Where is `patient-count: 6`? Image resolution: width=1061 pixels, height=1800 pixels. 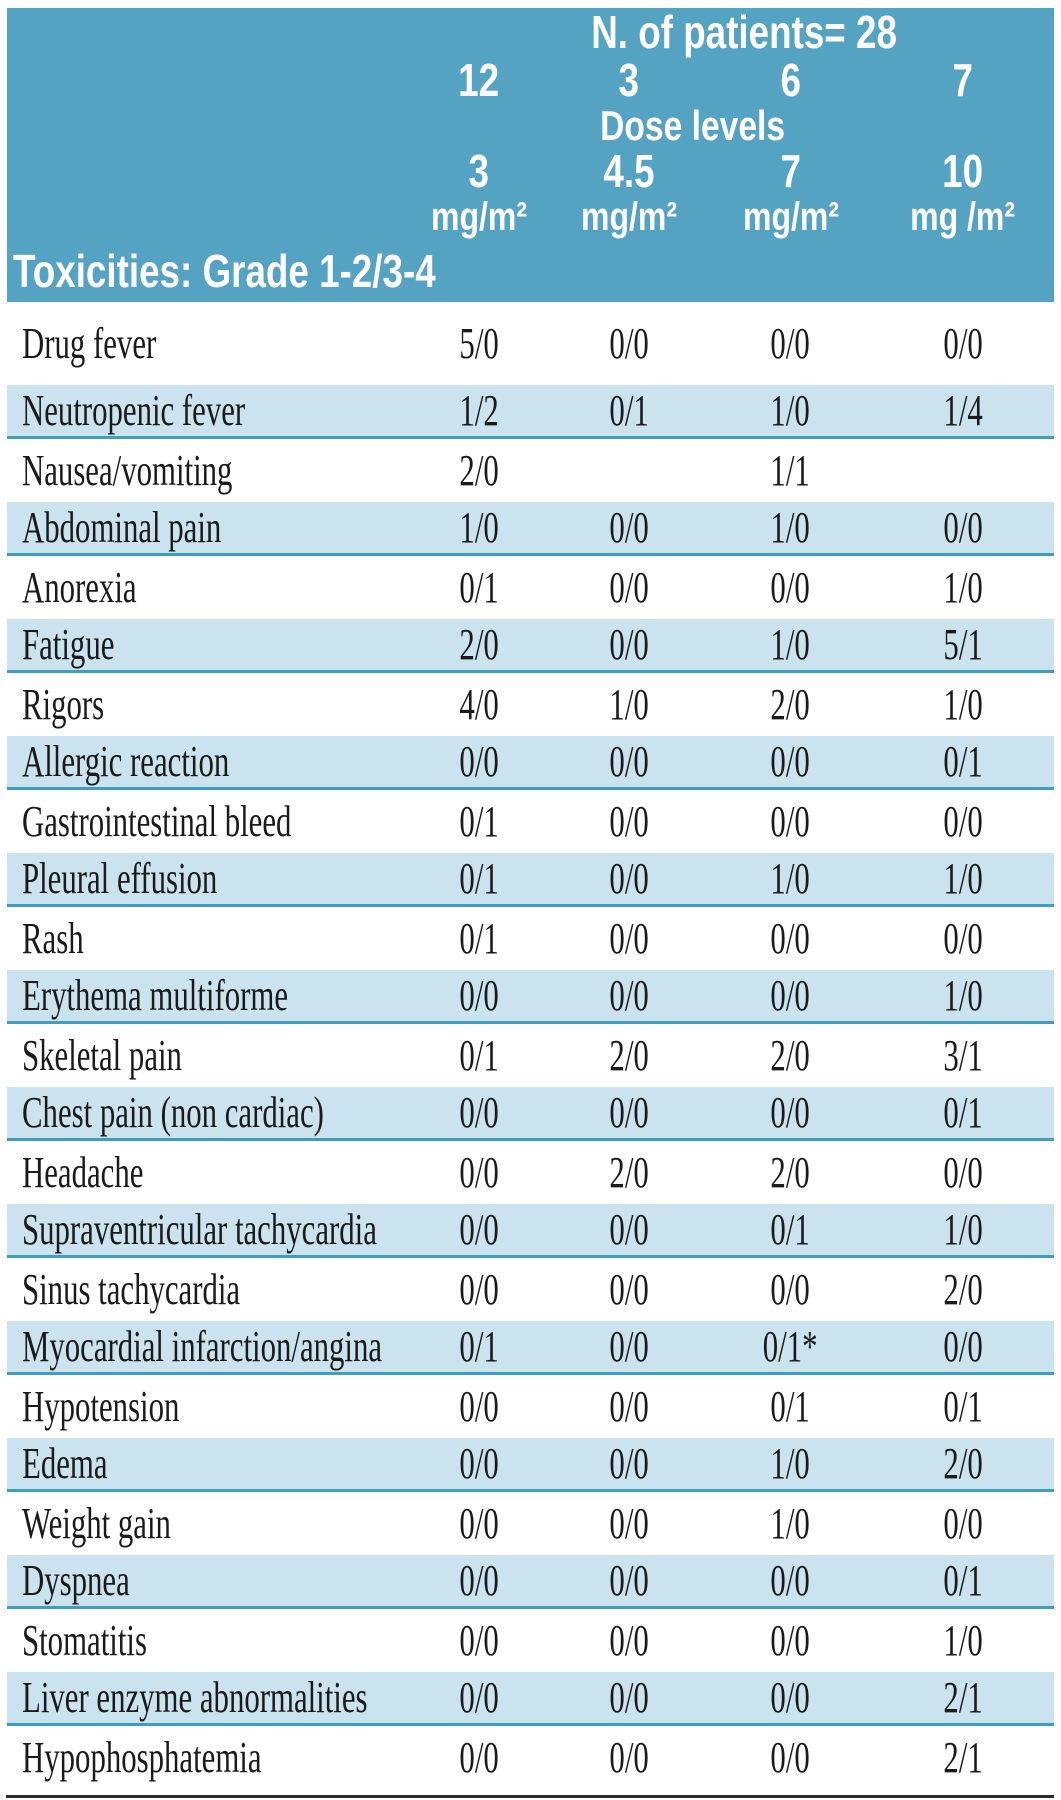 patient-count: 6 is located at coordinates (790, 80).